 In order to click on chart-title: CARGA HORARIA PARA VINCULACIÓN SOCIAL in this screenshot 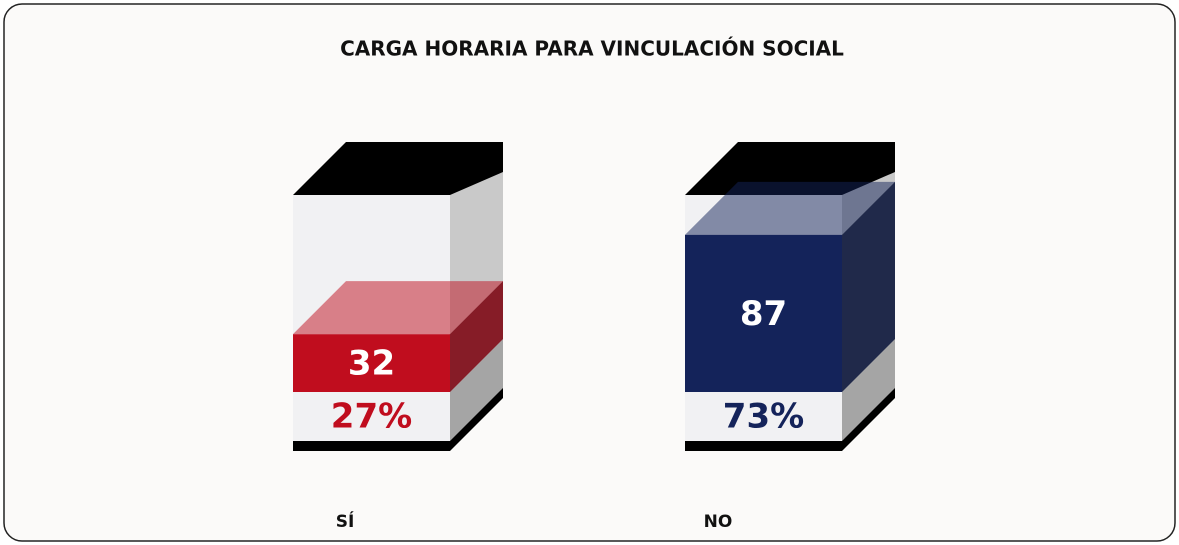, I will do `click(592, 49)`.